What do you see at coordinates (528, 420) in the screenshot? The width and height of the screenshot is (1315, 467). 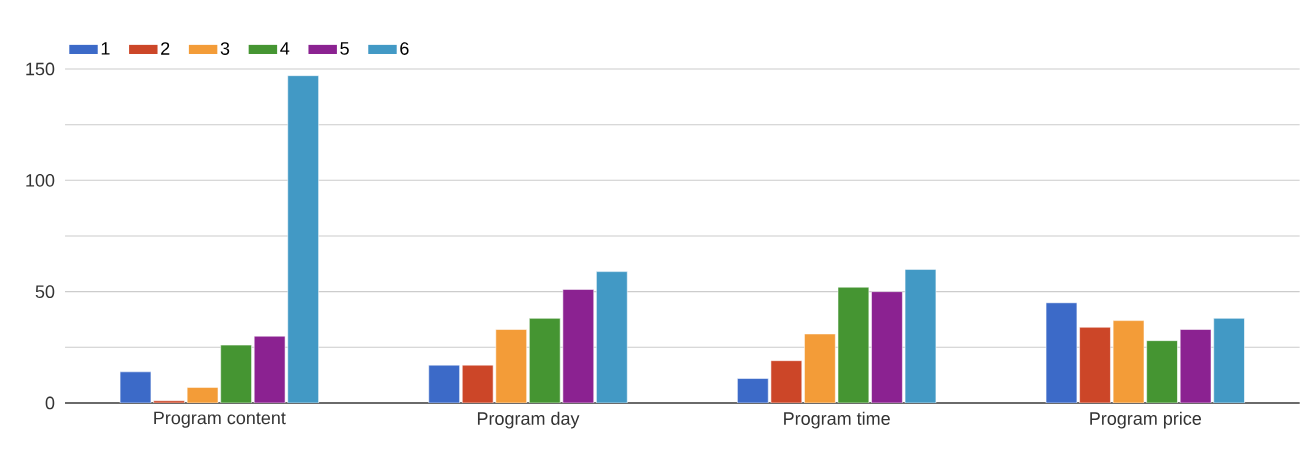 I see `x-tick-label: Program day` at bounding box center [528, 420].